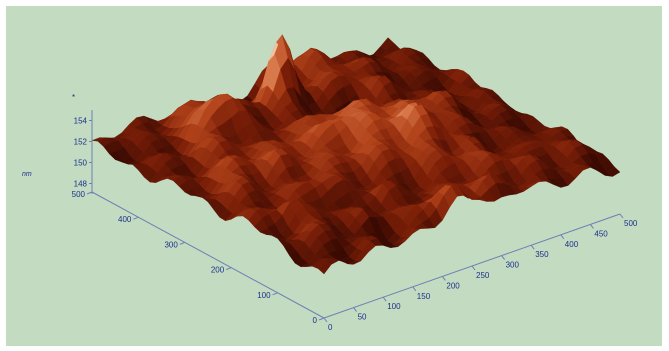 This screenshot has height=351, width=669. Describe the element at coordinates (483, 275) in the screenshot. I see `x-tick-label: 250` at that location.